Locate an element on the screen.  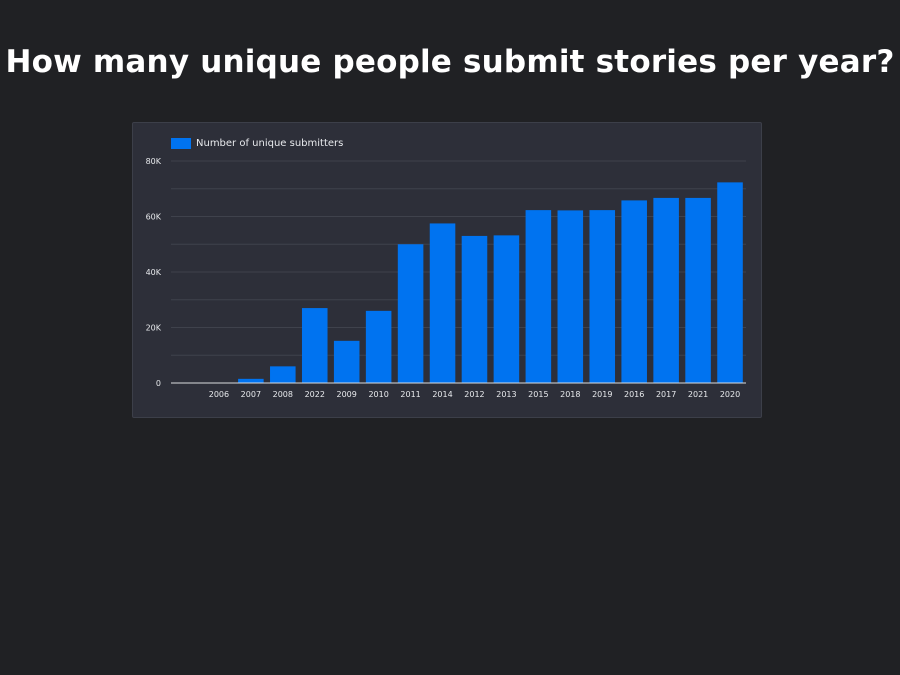
bar-2016 is located at coordinates (634, 291).